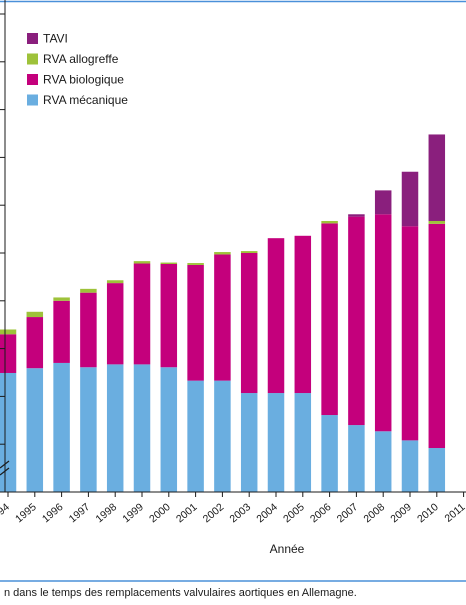  What do you see at coordinates (81, 59) in the screenshot?
I see `legend-label: RVA allogreffe` at bounding box center [81, 59].